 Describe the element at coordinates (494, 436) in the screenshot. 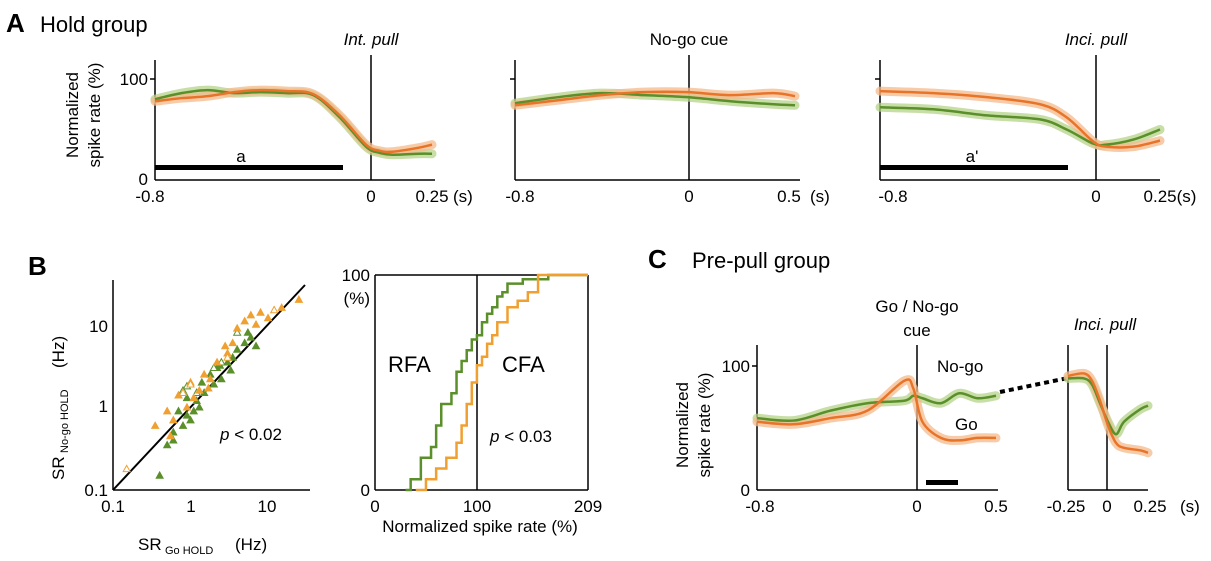

I see `cdf-p-label: p` at that location.